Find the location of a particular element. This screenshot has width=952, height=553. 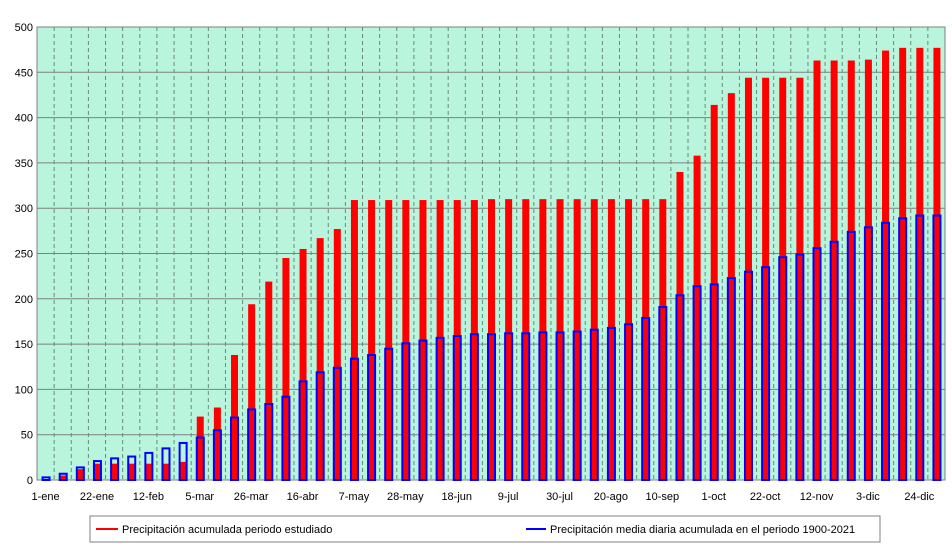

y-axis-tick-labels: 0 50 100 150 200 250 300 350 400 450 500 is located at coordinates (24, 254).